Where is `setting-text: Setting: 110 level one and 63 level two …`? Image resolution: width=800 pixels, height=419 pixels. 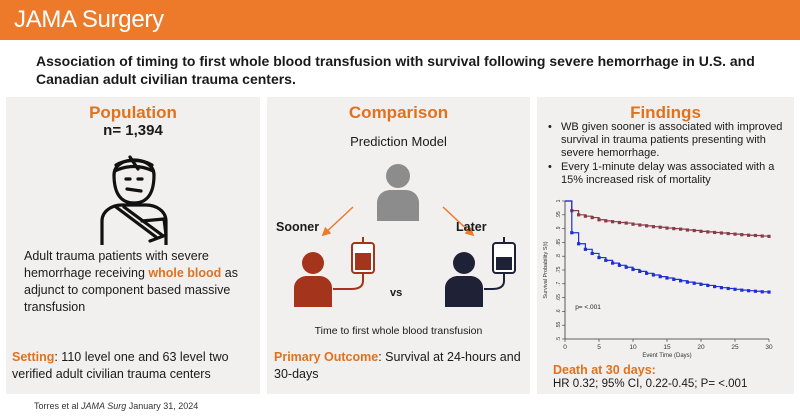
setting-text: Setting: 110 level one and 63 level two … is located at coordinates (120, 365).